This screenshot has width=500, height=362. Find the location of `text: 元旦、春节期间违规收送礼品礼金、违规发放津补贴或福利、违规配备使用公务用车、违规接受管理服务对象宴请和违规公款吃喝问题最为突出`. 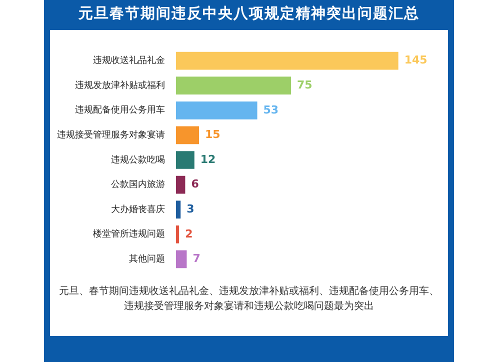

text: 元旦、春节期间违规收送礼品礼金、违规发放津补贴或福利、违规配备使用公务用车、违规接受管理服务对象宴请和违规公款吃喝问题最为突出 is located at coordinates (249, 299).